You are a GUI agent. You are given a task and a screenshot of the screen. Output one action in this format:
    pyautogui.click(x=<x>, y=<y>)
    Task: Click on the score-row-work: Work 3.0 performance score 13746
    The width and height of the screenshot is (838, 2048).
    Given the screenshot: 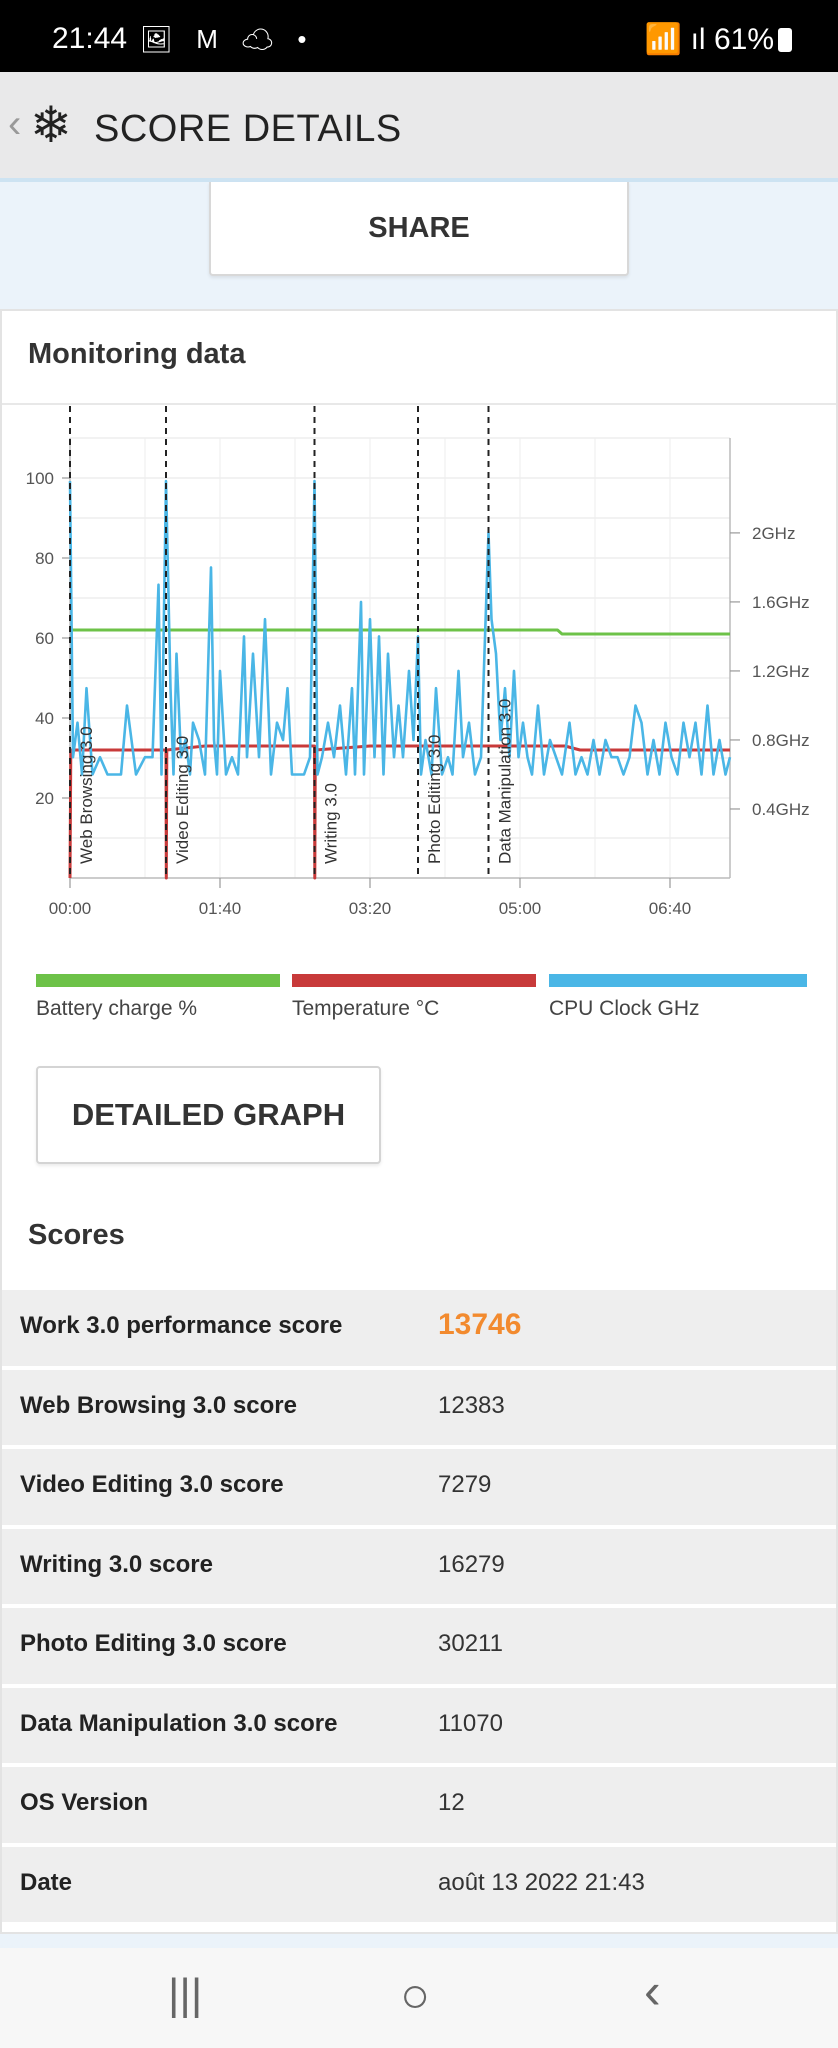 What is the action you would take?
    pyautogui.click(x=419, y=1326)
    